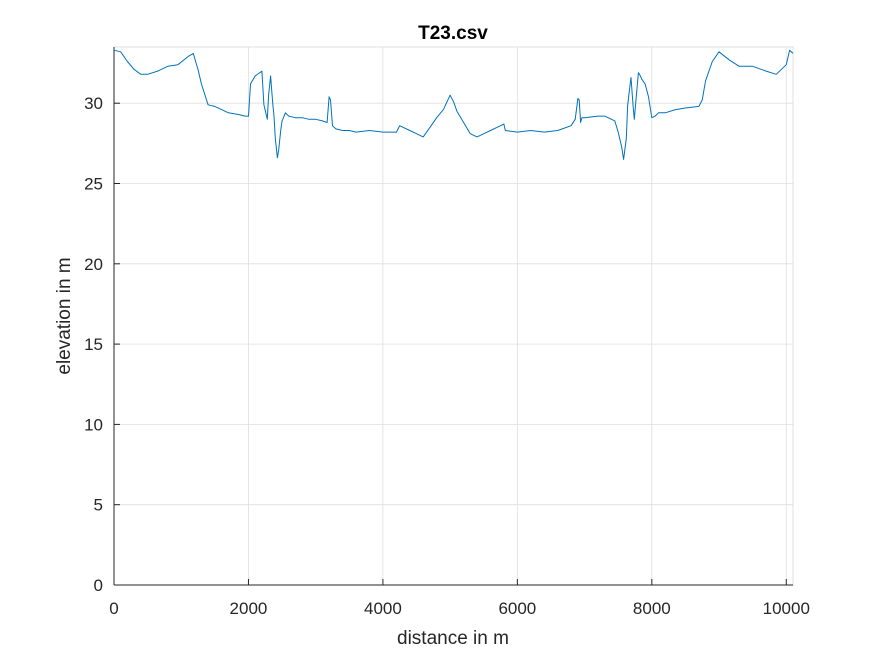 The image size is (875, 656). Describe the element at coordinates (113, 608) in the screenshot. I see `x-tick-label: 0` at that location.